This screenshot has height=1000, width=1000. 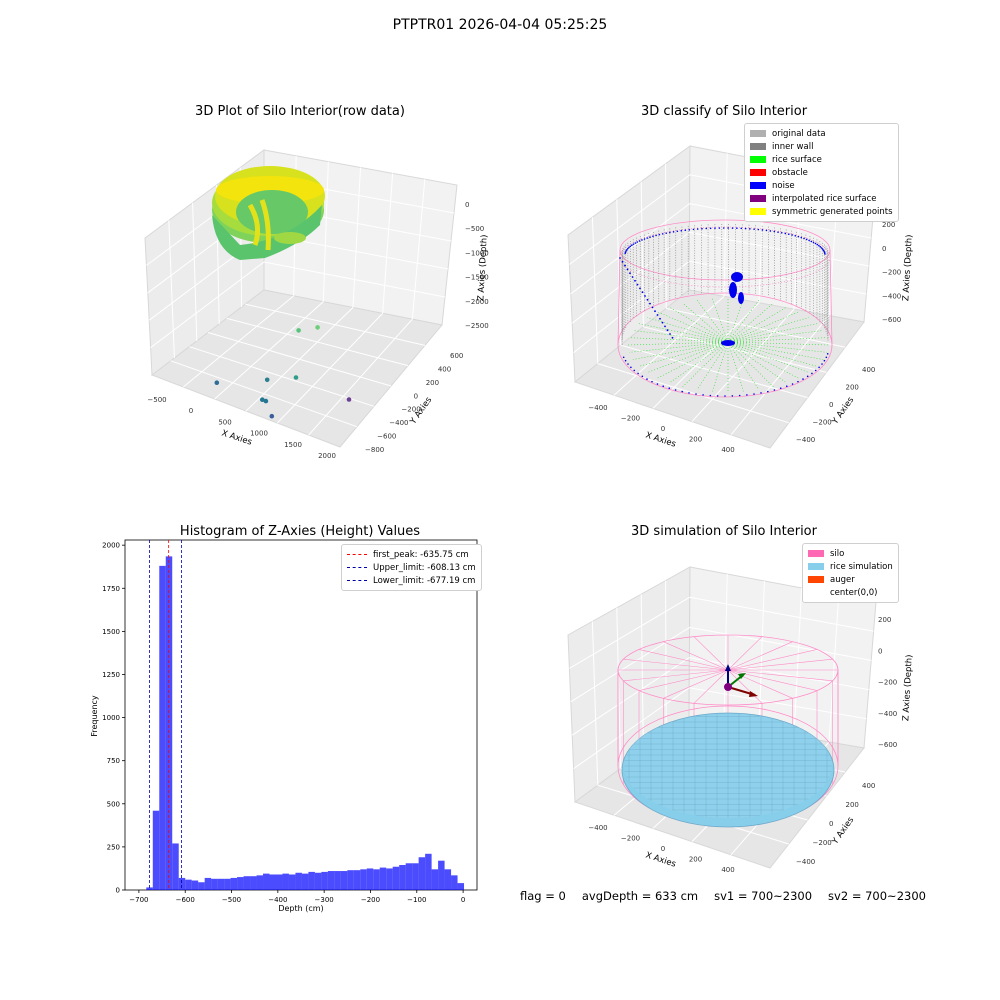 I want to click on p4-xlabel: X Axies, so click(x=660, y=859).